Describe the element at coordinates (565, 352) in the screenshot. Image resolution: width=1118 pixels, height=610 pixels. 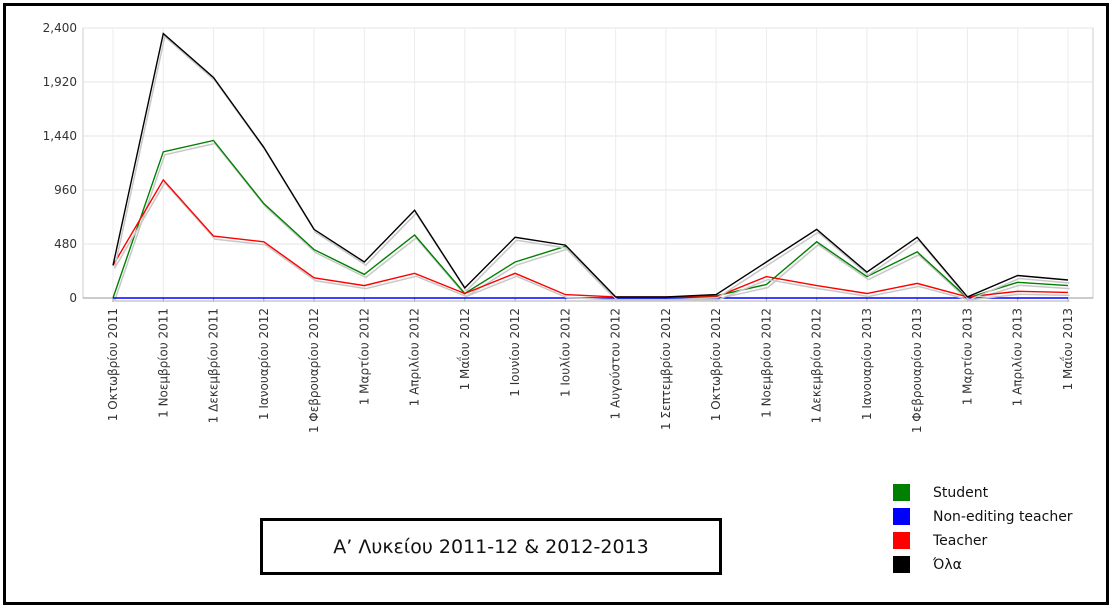
I see `x-tick-label: 1 Ιουλίου 2012` at that location.